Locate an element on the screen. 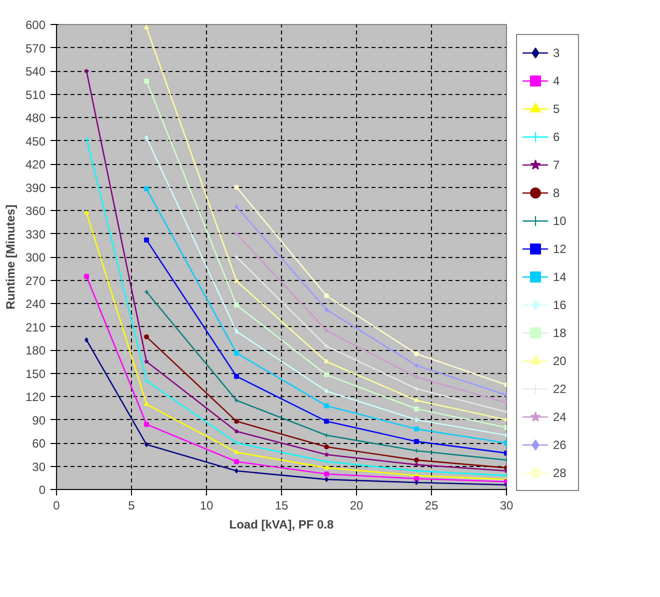  legend-label: 28 is located at coordinates (560, 473).